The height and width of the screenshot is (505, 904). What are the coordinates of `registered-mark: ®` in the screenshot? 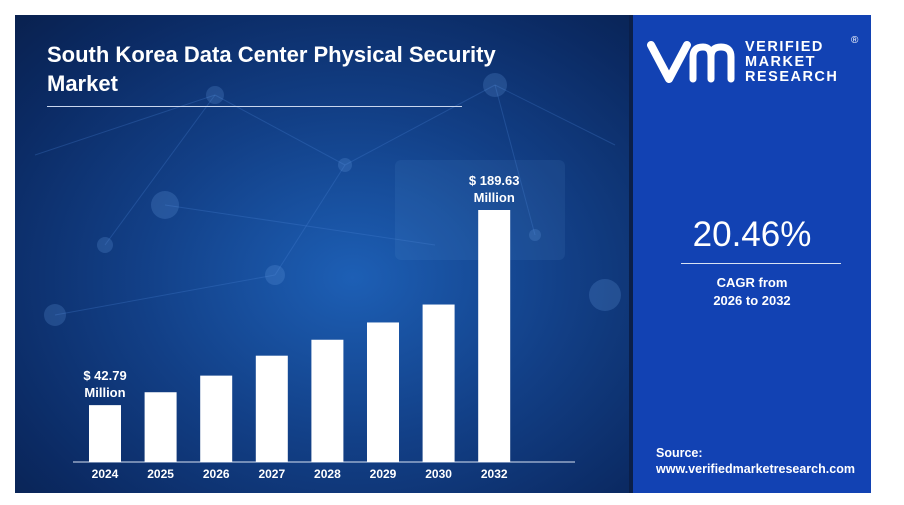 It's located at (855, 40).